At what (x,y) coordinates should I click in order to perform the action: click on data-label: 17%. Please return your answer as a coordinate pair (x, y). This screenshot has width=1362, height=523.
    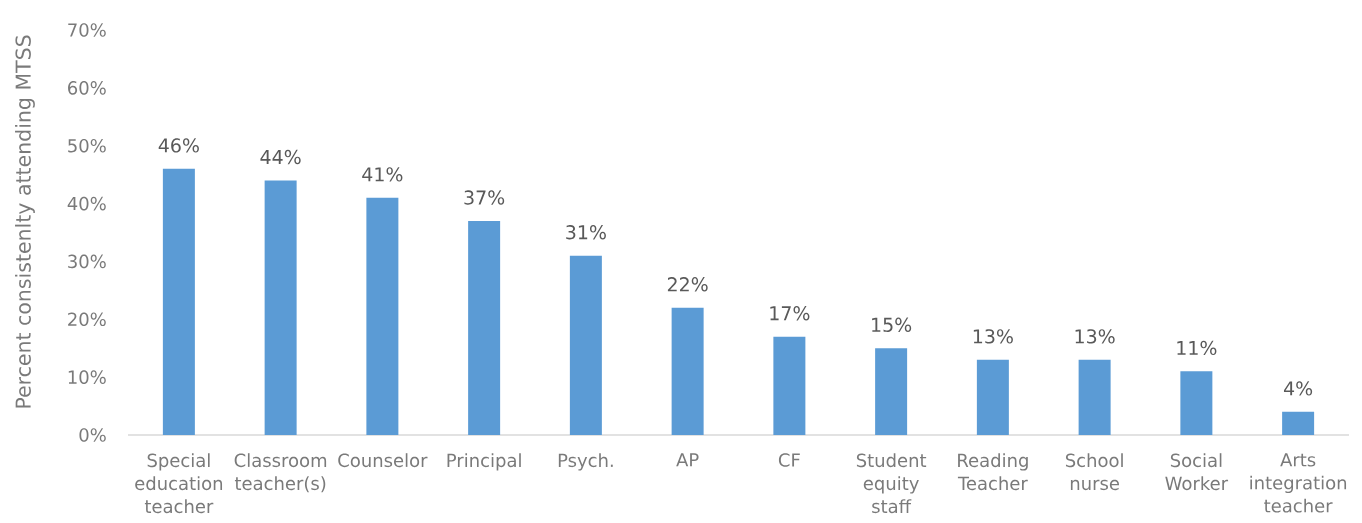
    Looking at the image, I should click on (790, 313).